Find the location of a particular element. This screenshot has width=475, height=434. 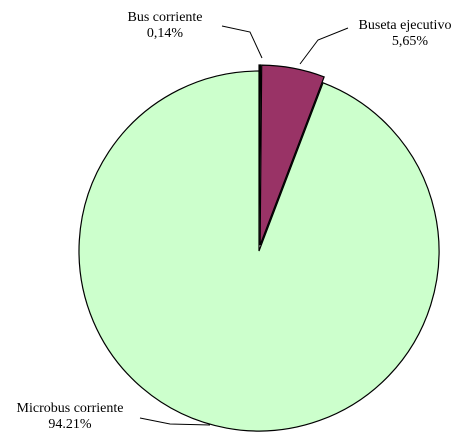

slice-label: Bus corriente is located at coordinates (164, 17).